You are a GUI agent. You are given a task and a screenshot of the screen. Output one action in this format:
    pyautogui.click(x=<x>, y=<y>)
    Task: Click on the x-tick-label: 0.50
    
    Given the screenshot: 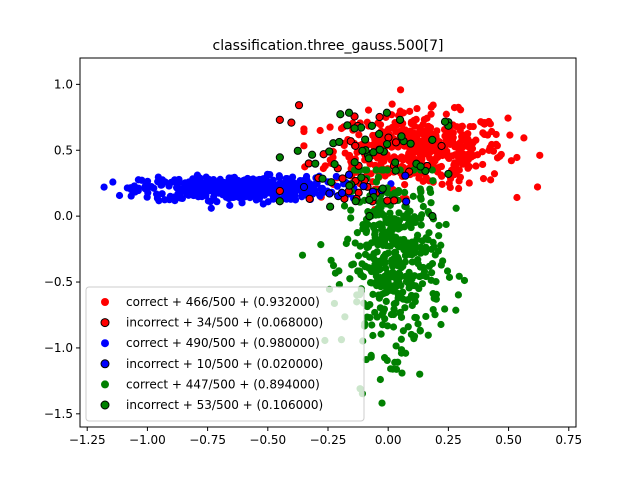 What is the action you would take?
    pyautogui.click(x=508, y=440)
    